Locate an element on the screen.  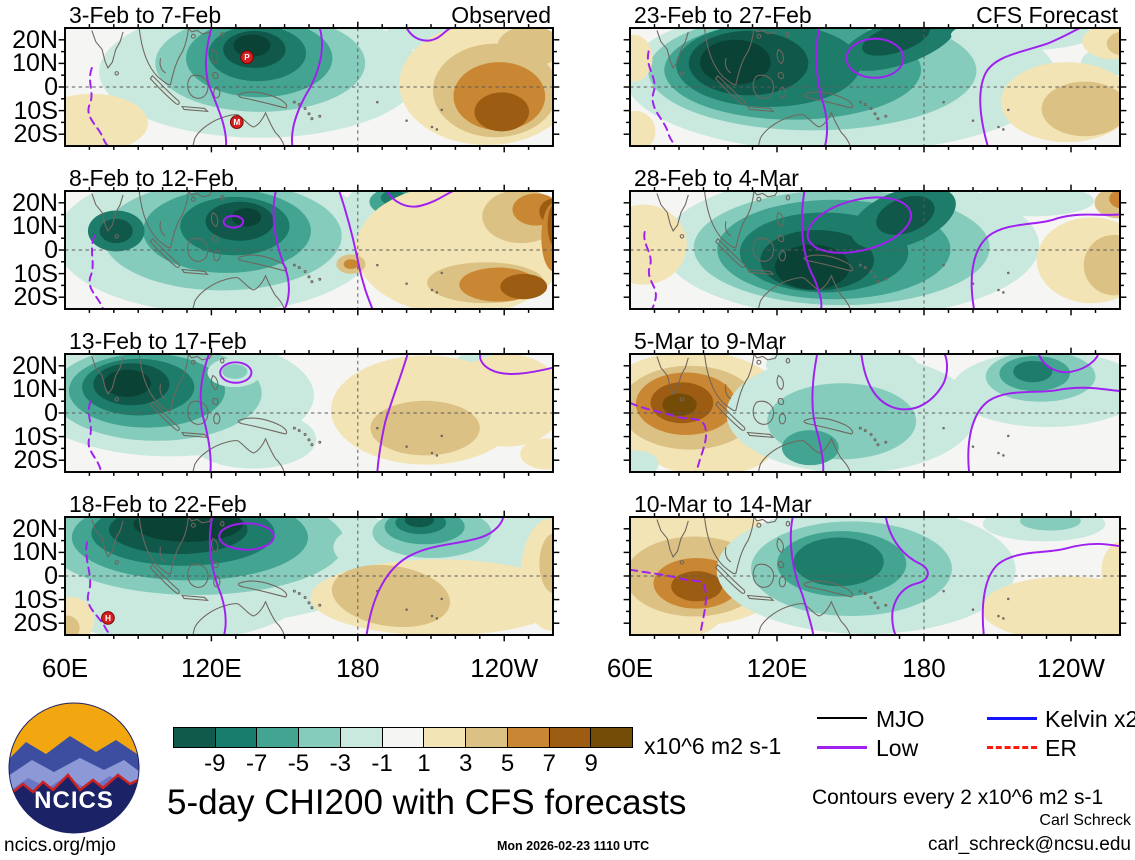
panel-title: 5-Mar to 9-Mar is located at coordinates (710, 341).